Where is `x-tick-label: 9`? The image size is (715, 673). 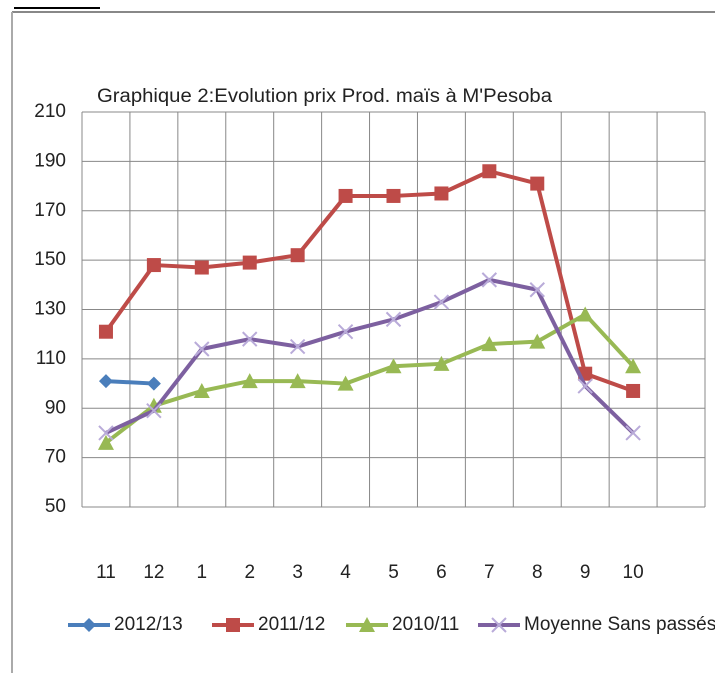 x-tick-label: 9 is located at coordinates (585, 572).